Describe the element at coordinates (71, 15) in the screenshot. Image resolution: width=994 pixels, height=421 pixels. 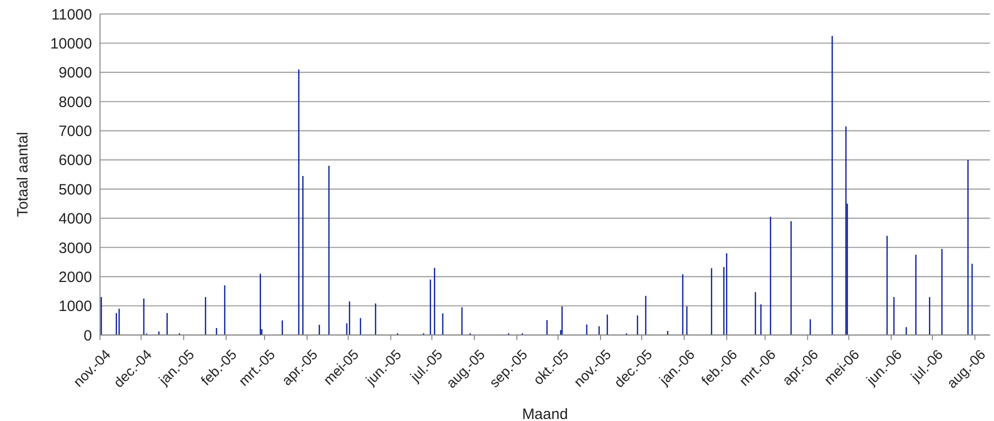
I see `y-tick-label: 11000` at that location.